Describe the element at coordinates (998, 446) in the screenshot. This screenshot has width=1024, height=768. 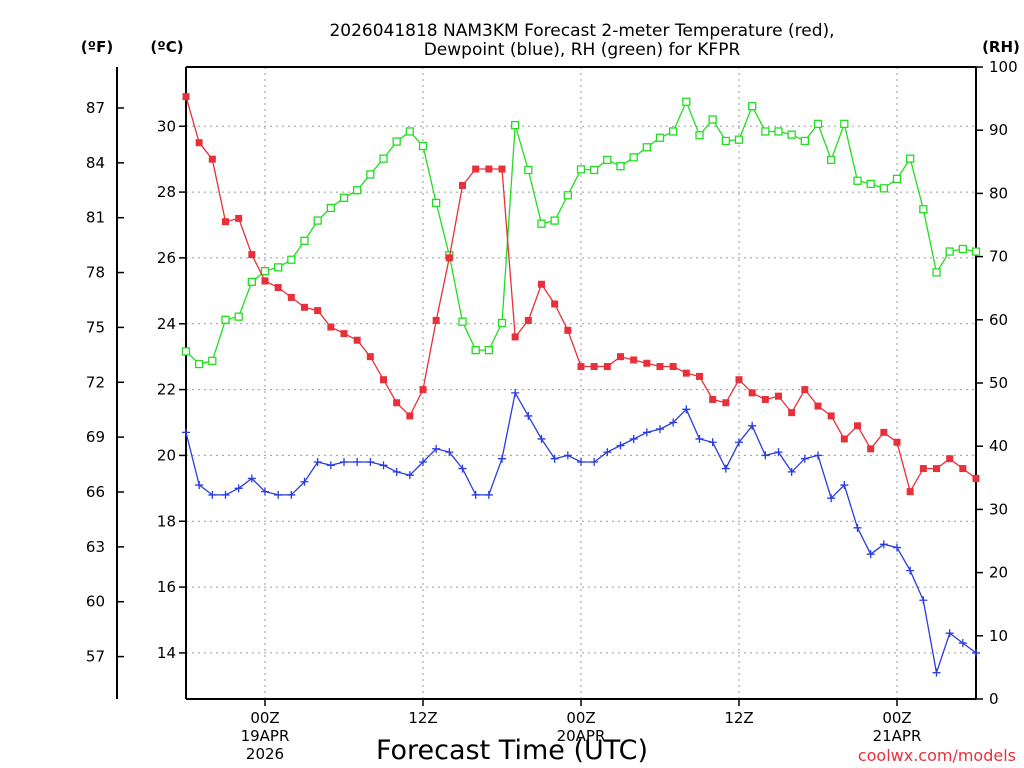
I see `rh-tick-label-4: 40` at that location.